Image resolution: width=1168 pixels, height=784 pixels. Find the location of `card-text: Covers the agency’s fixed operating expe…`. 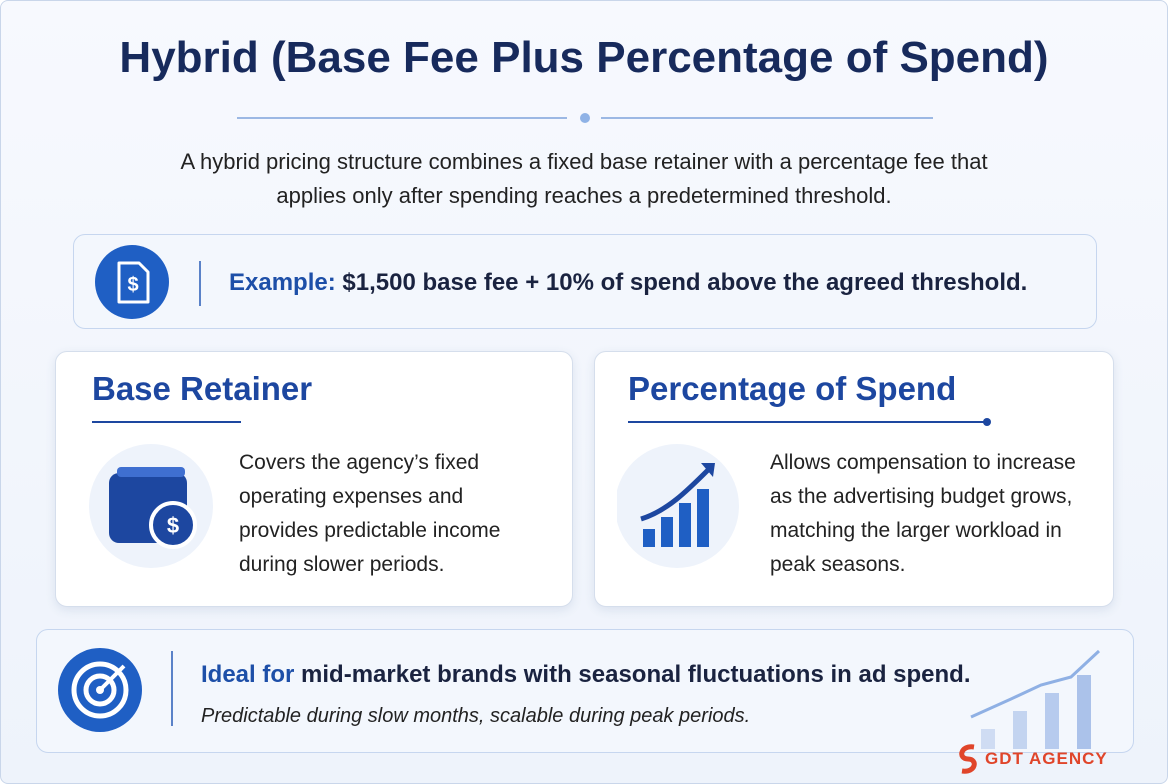

card-text: Covers the agency’s fixed operating expe… is located at coordinates (370, 513).